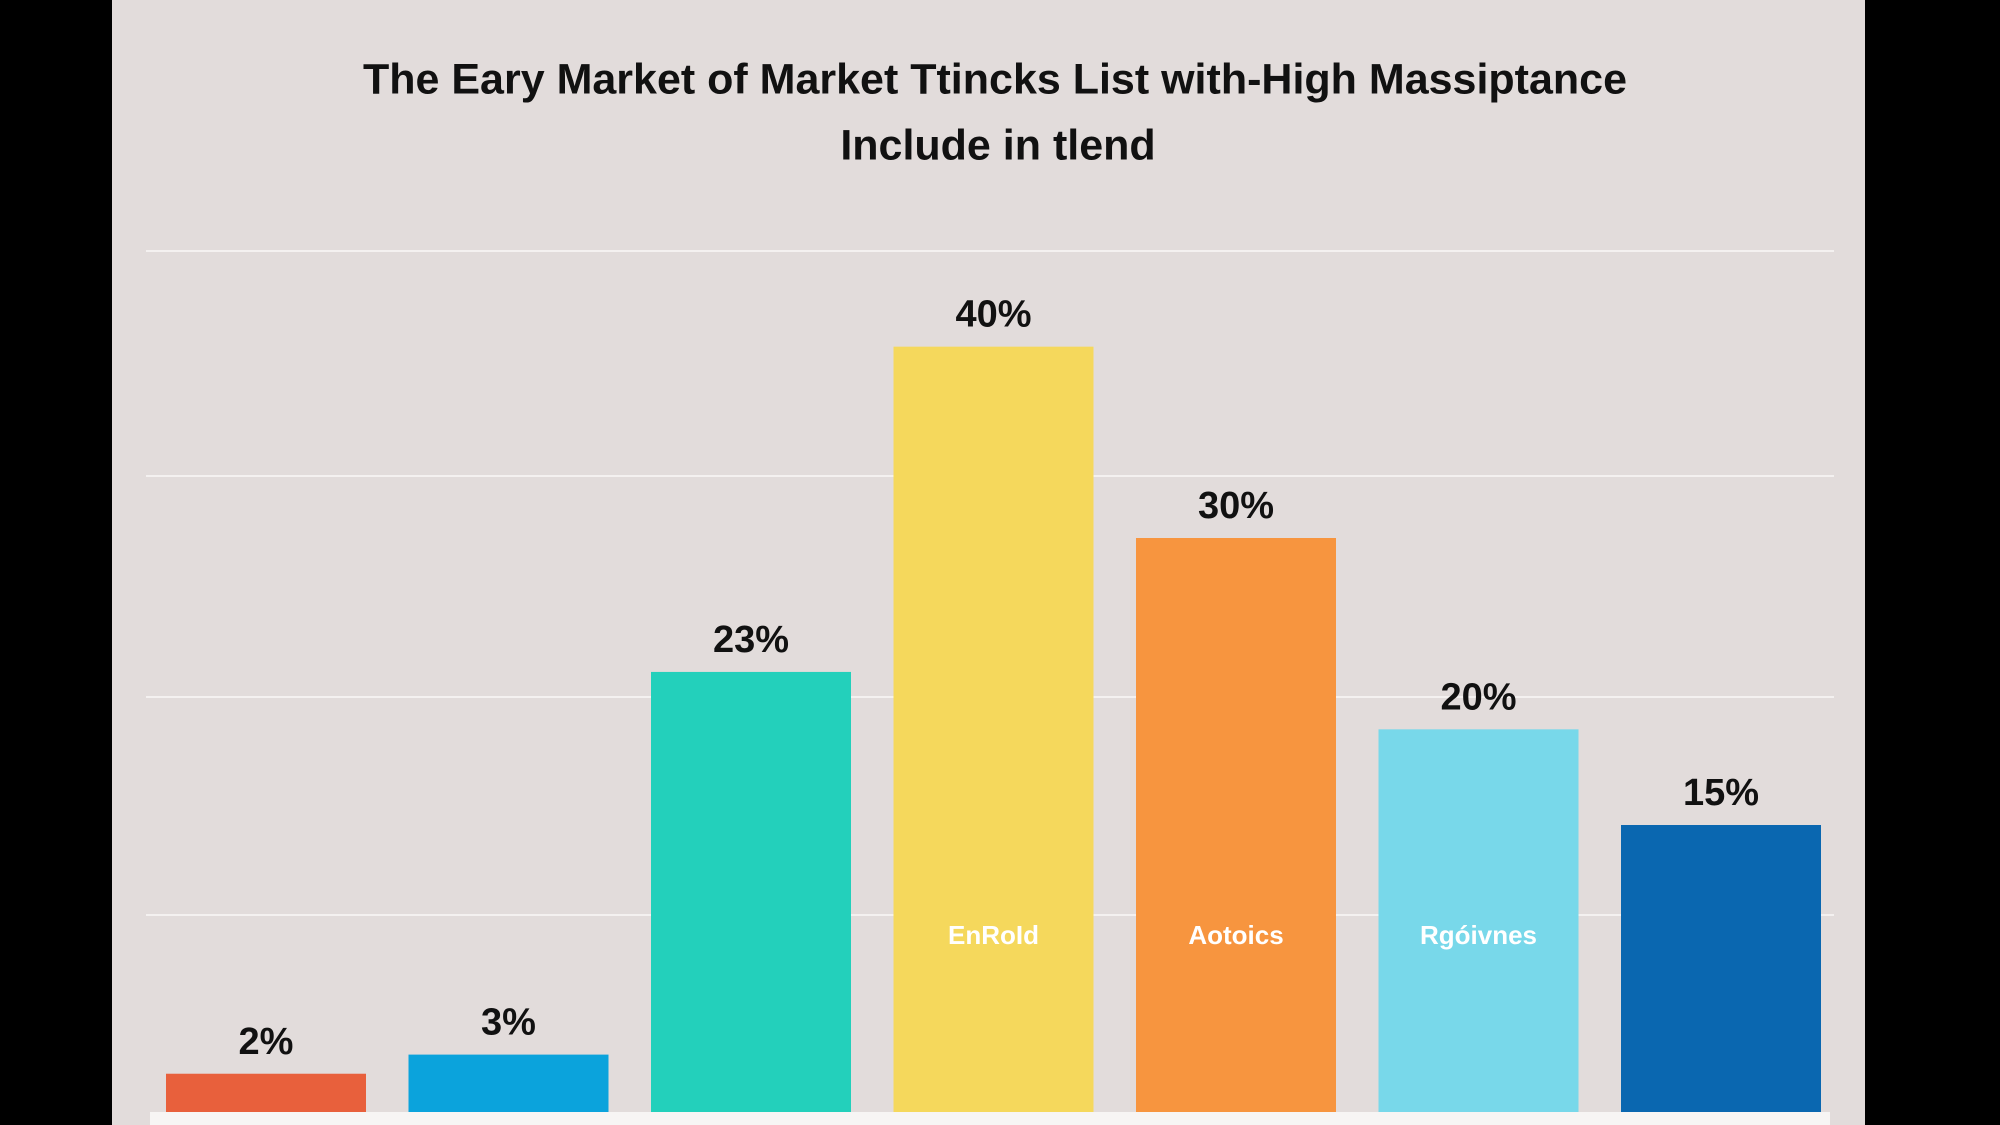 Image resolution: width=2000 pixels, height=1125 pixels. Describe the element at coordinates (997, 145) in the screenshot. I see `chart-title: Include in tlend` at that location.